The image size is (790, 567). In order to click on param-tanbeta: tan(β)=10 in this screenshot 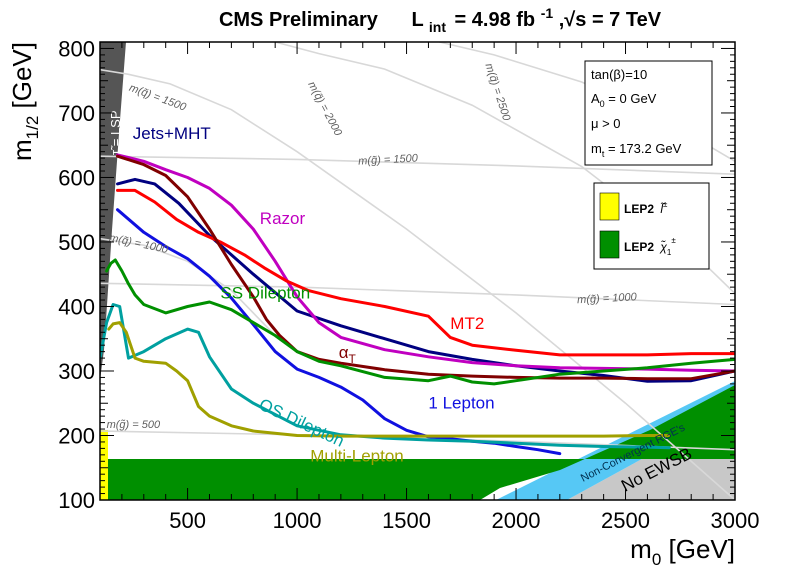, I will do `click(619, 74)`.